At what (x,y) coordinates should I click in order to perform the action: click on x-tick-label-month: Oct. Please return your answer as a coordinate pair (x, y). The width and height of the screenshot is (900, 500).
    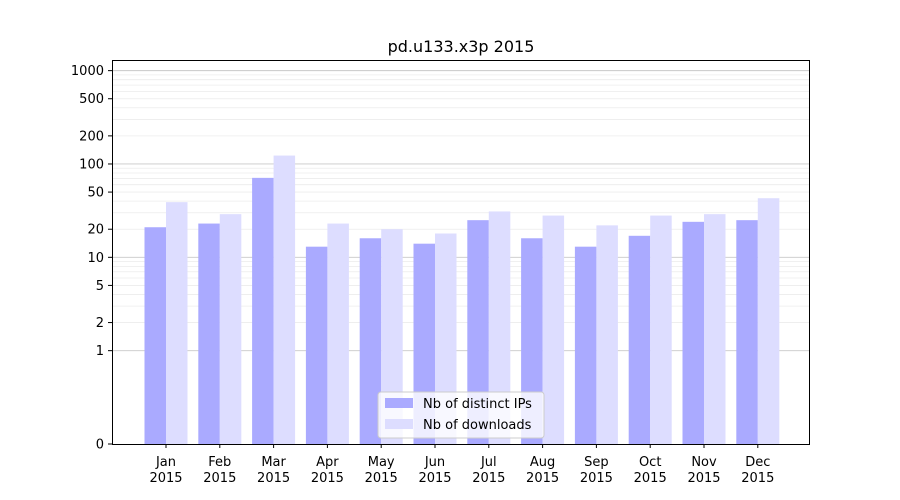
    Looking at the image, I should click on (650, 462).